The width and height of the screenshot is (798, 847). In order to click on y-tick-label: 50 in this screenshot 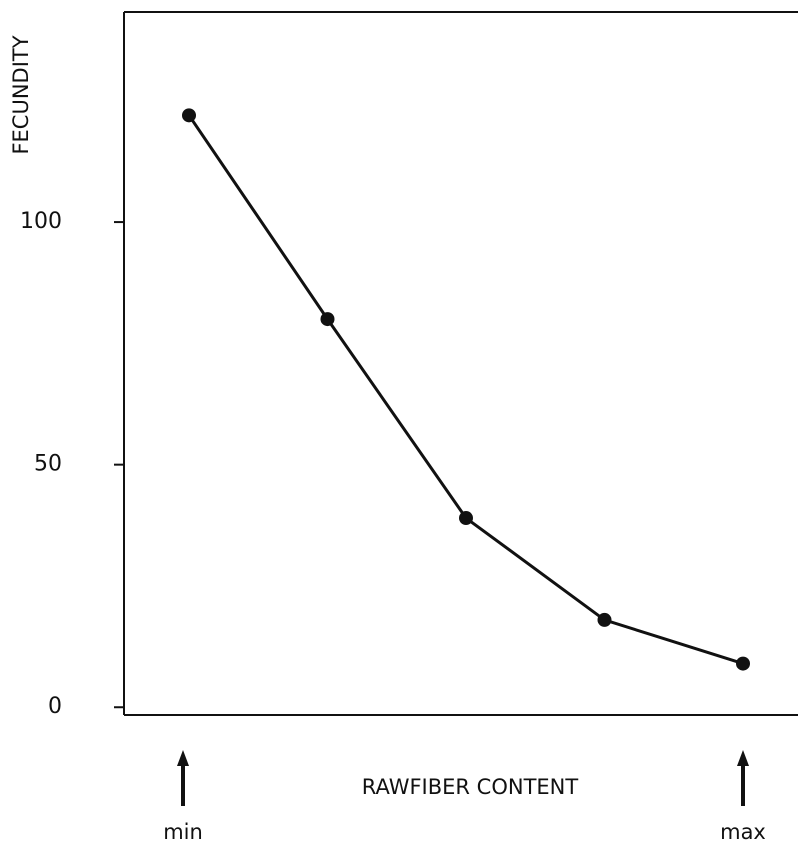, I will do `click(48, 464)`.